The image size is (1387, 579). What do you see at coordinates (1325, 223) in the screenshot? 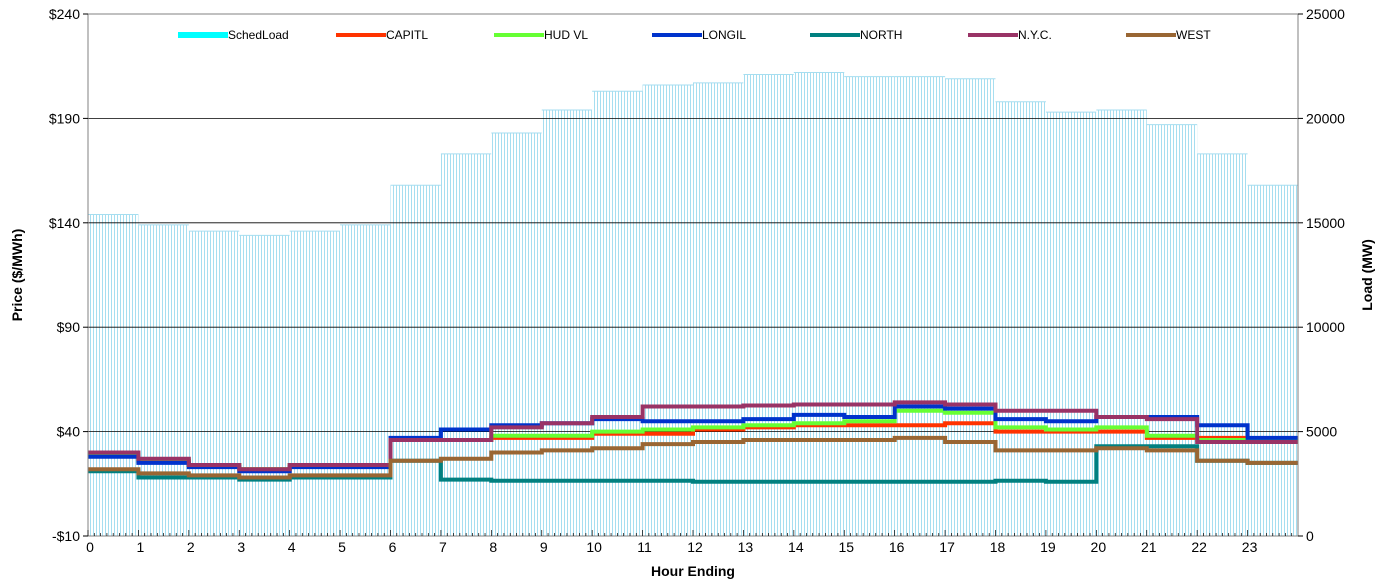
I see `y2-tick-label: 15000` at bounding box center [1325, 223].